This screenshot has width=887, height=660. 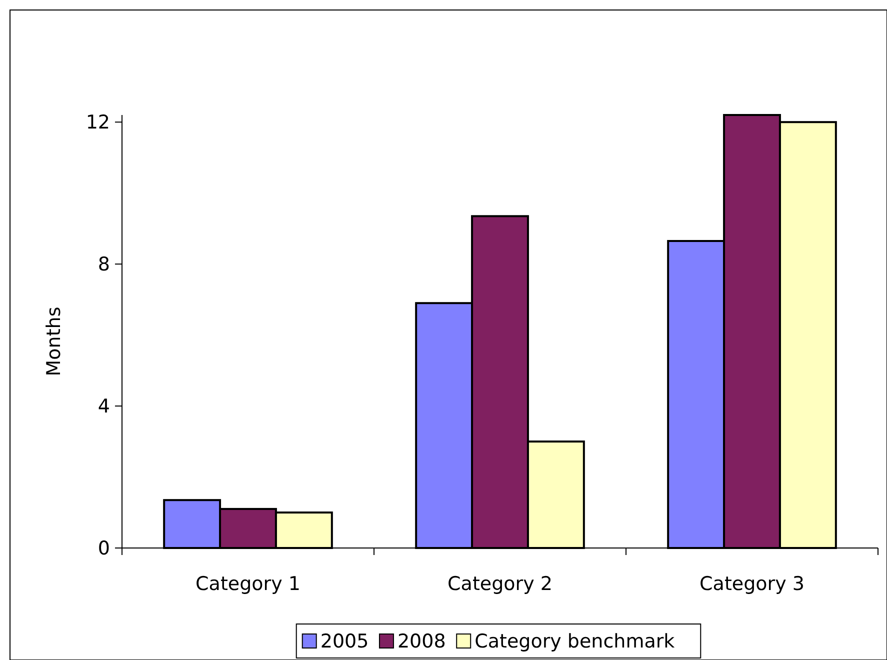 What do you see at coordinates (104, 549) in the screenshot?
I see `y-tick-label: 0` at bounding box center [104, 549].